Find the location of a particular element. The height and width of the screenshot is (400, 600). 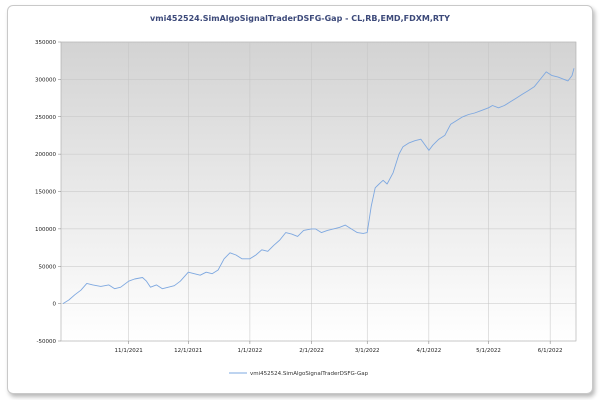

x-tick-label: 12/1/2021 is located at coordinates (188, 351).